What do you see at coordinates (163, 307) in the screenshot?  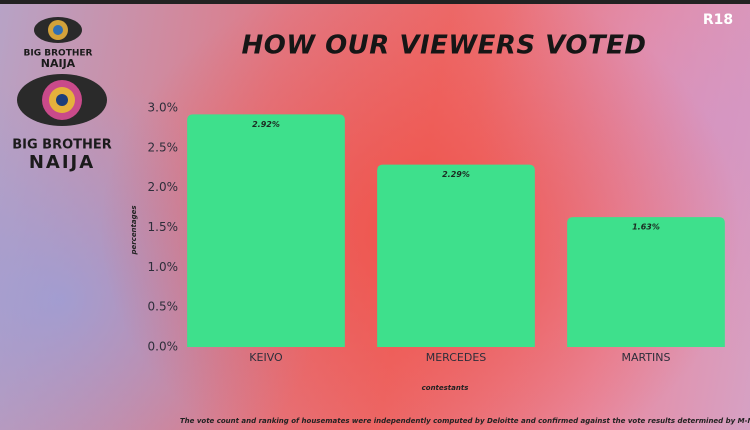 I see `y-tick-label: 0.5%` at bounding box center [163, 307].